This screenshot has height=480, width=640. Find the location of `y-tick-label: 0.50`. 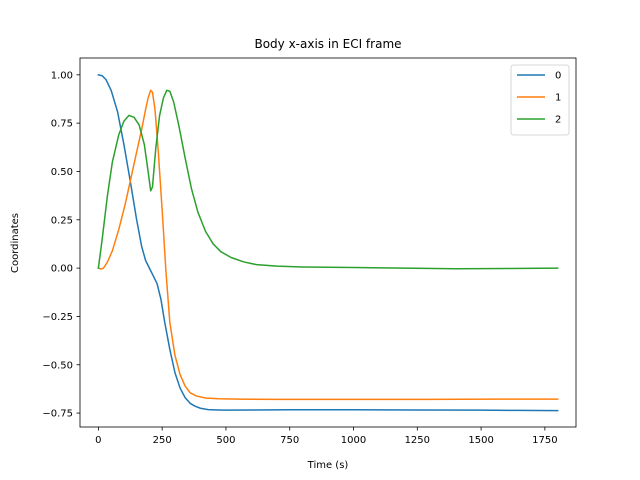

y-tick-label: 0.50 is located at coordinates (62, 172).